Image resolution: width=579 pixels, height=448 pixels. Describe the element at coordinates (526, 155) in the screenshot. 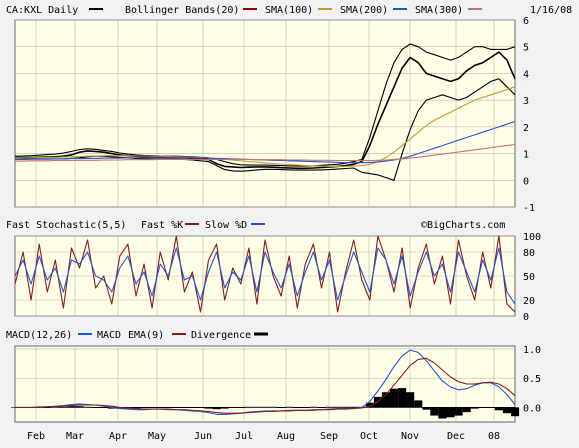

I see `price-y-tick-label: 1` at that location.